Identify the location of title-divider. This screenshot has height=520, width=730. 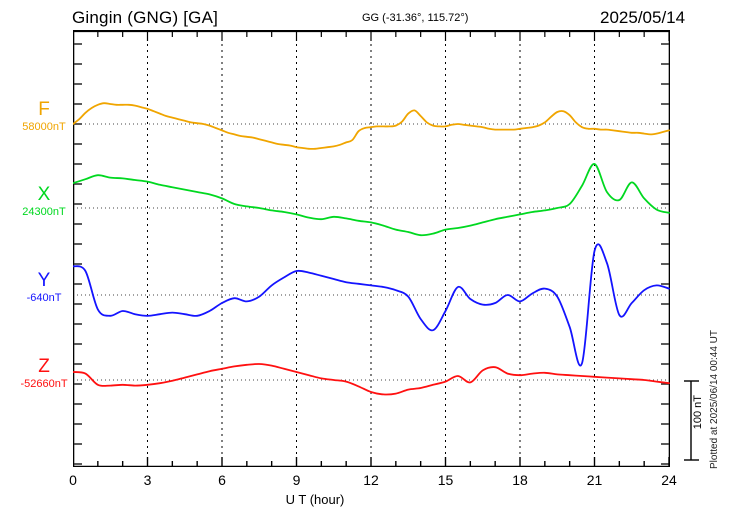
(371, 30).